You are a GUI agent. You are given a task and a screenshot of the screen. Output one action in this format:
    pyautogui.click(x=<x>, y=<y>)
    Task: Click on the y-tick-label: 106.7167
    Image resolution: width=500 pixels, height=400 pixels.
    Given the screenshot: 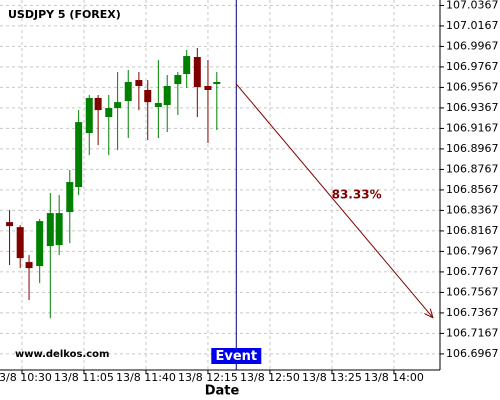 What is the action you would take?
    pyautogui.click(x=472, y=332)
    